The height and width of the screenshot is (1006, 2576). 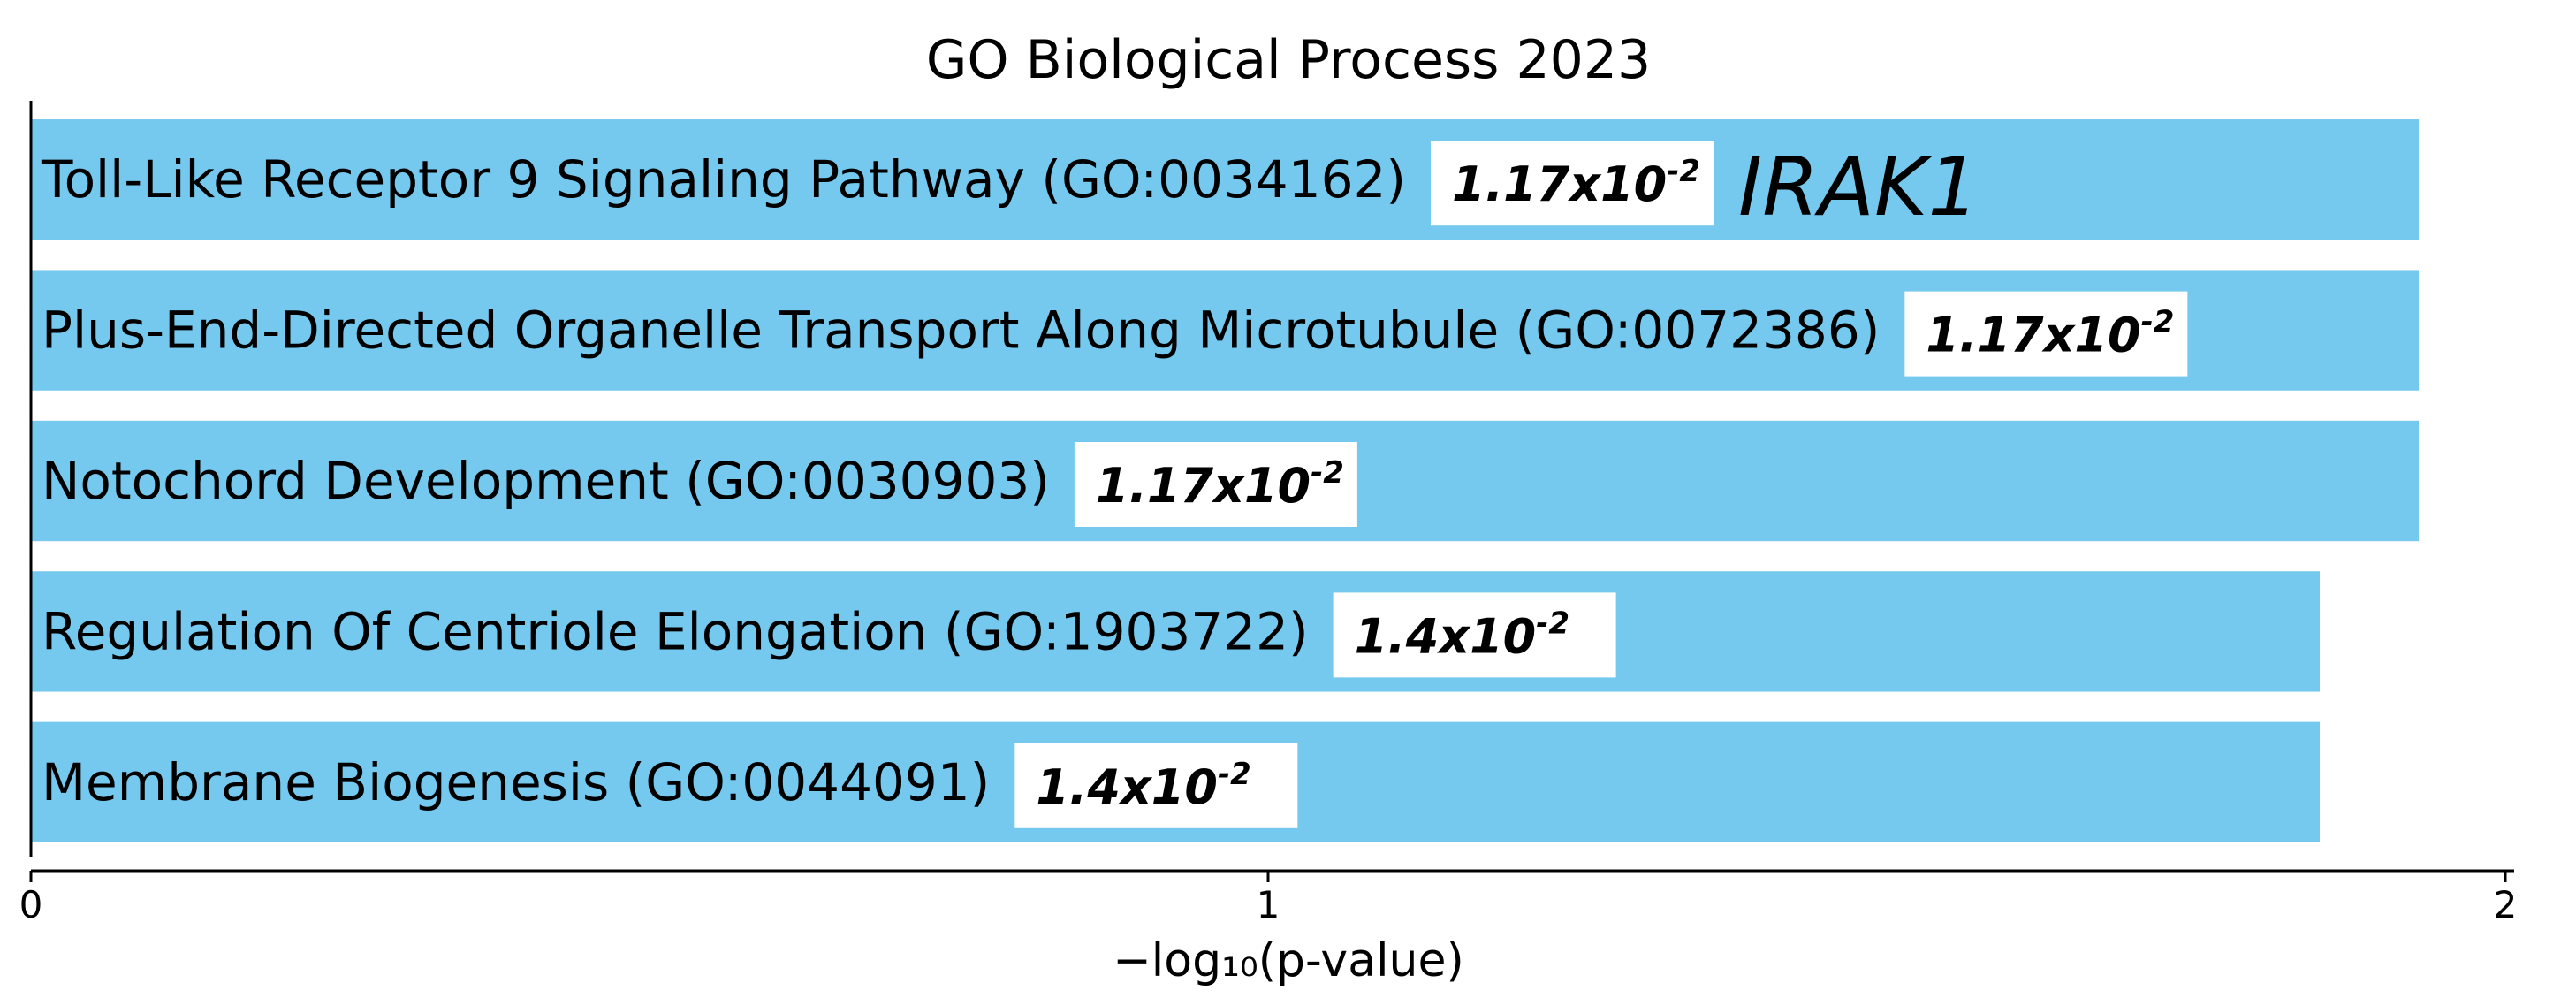 What do you see at coordinates (1288, 960) in the screenshot?
I see `x-axis-label: −log₁₀(p-value)` at bounding box center [1288, 960].